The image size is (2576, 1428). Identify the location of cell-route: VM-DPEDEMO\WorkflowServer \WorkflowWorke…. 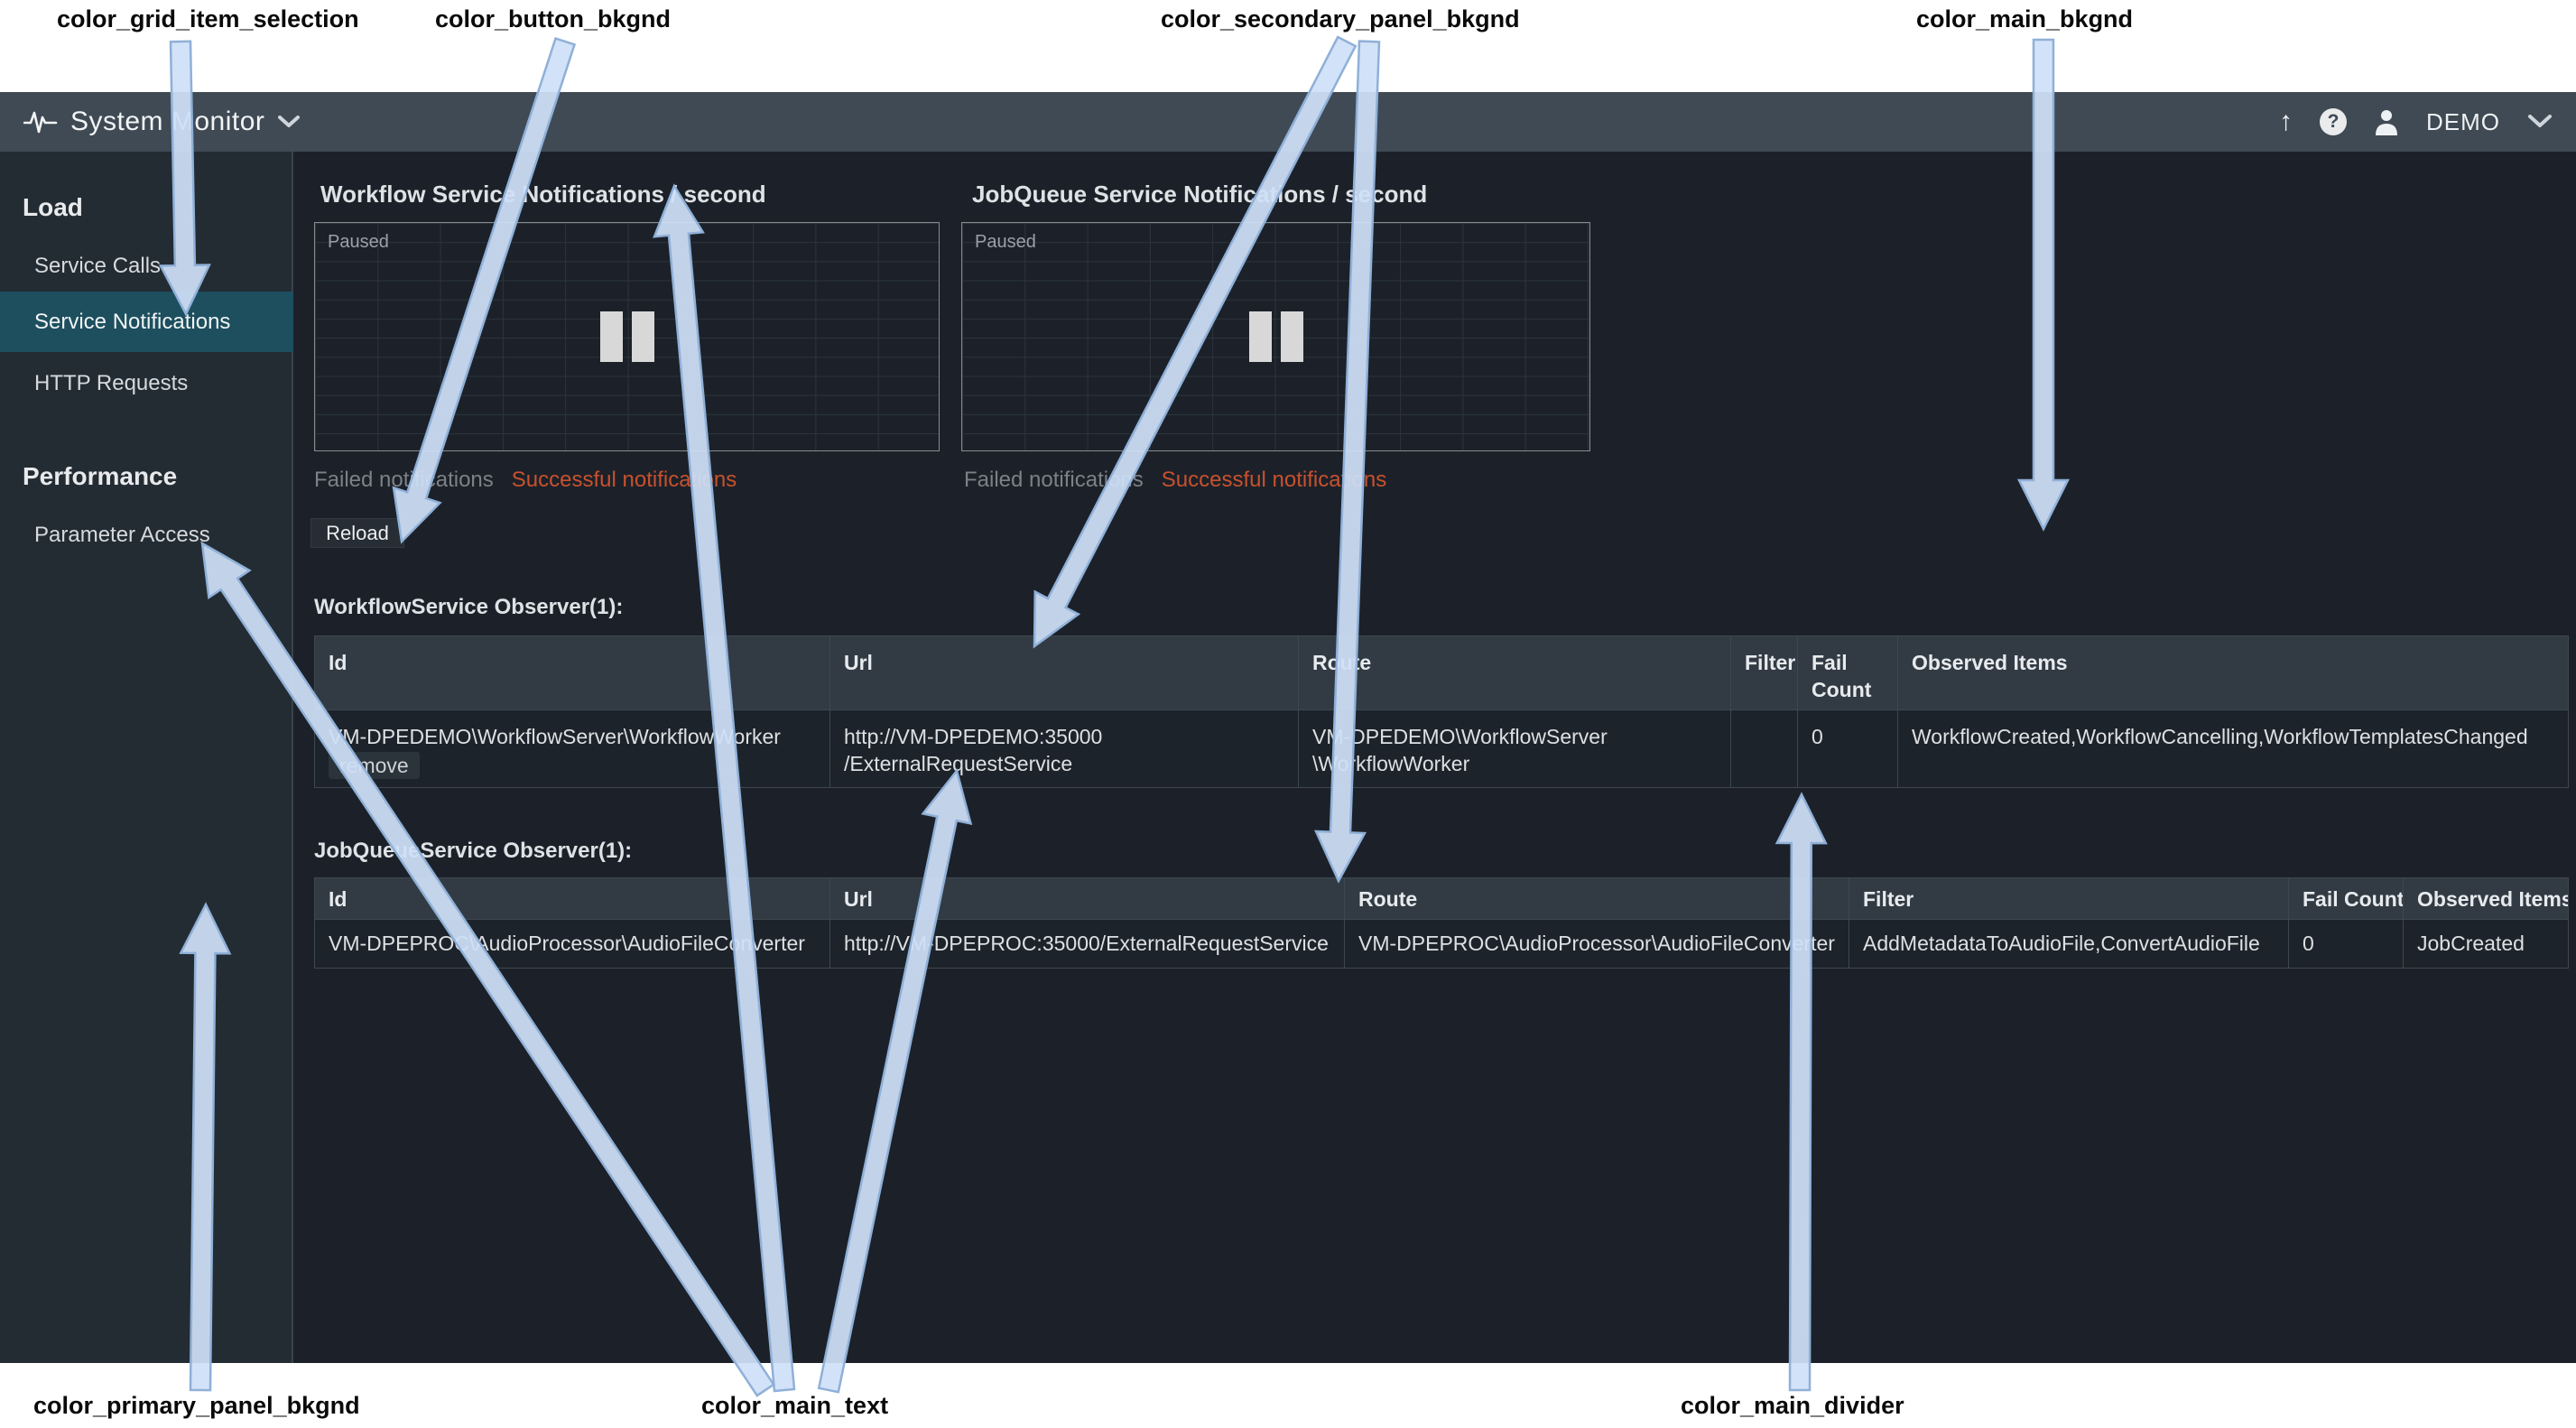
(1515, 748).